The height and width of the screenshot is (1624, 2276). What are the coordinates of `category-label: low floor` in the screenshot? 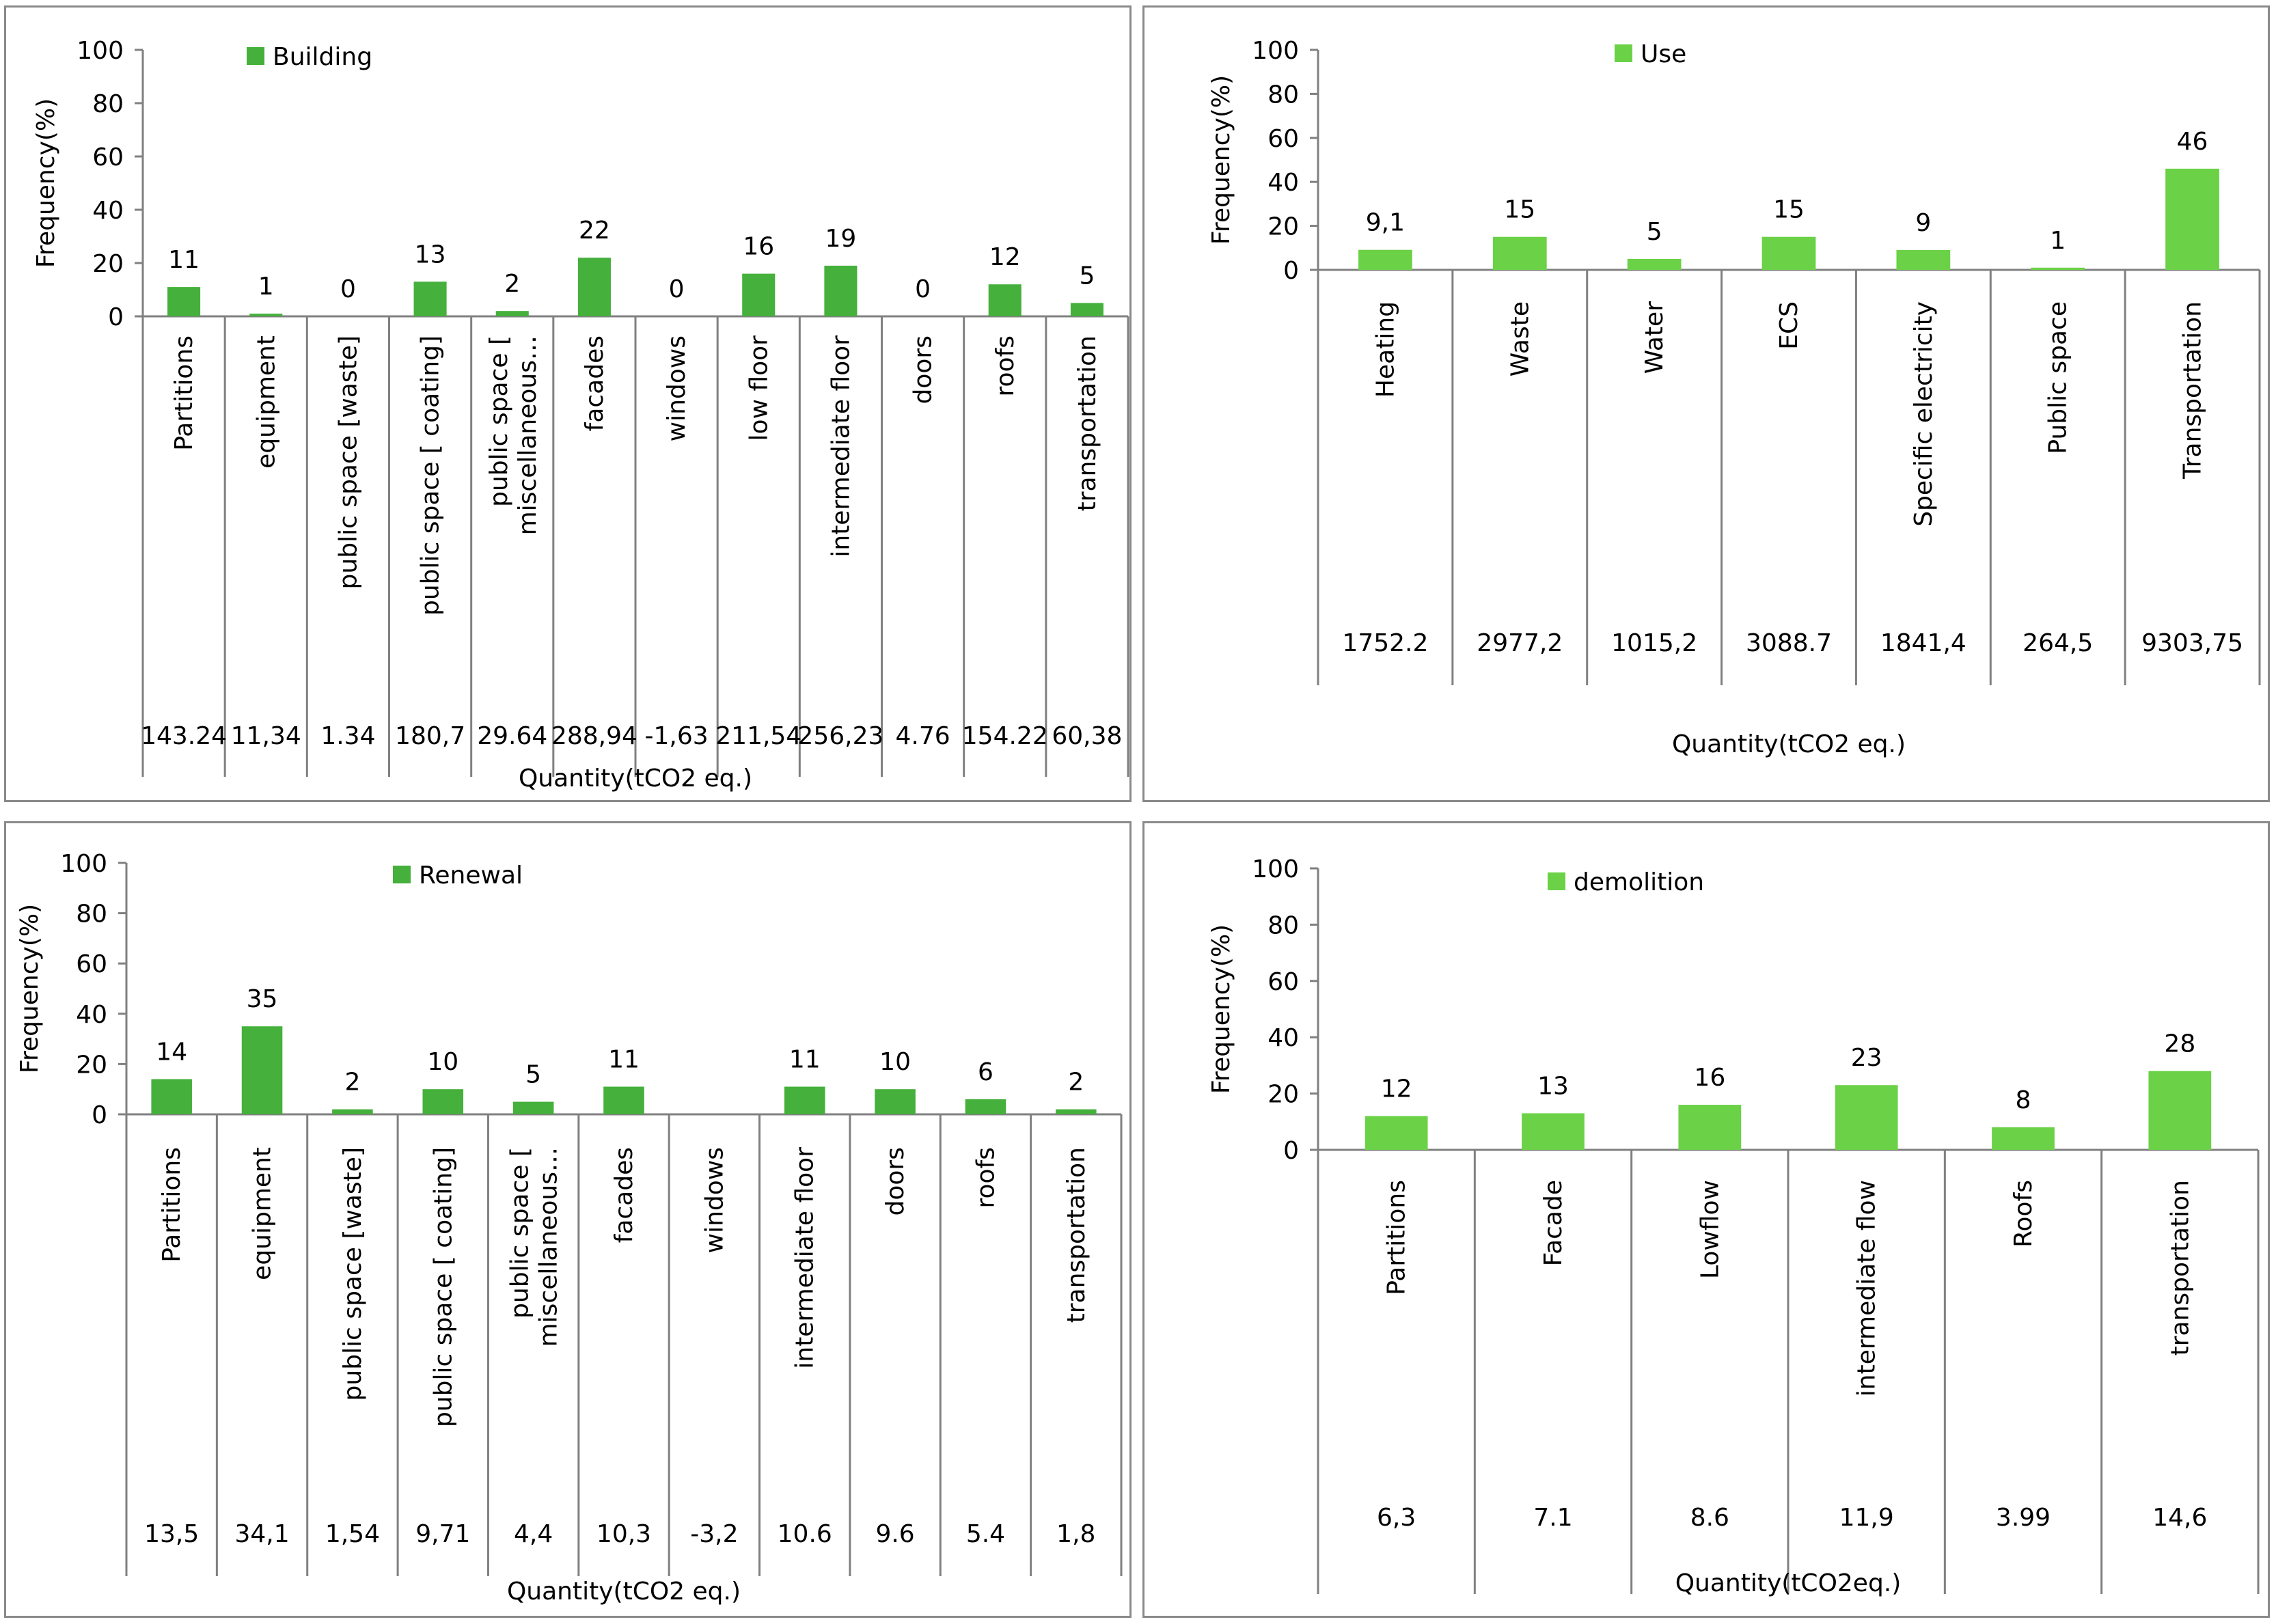 It's located at (759, 388).